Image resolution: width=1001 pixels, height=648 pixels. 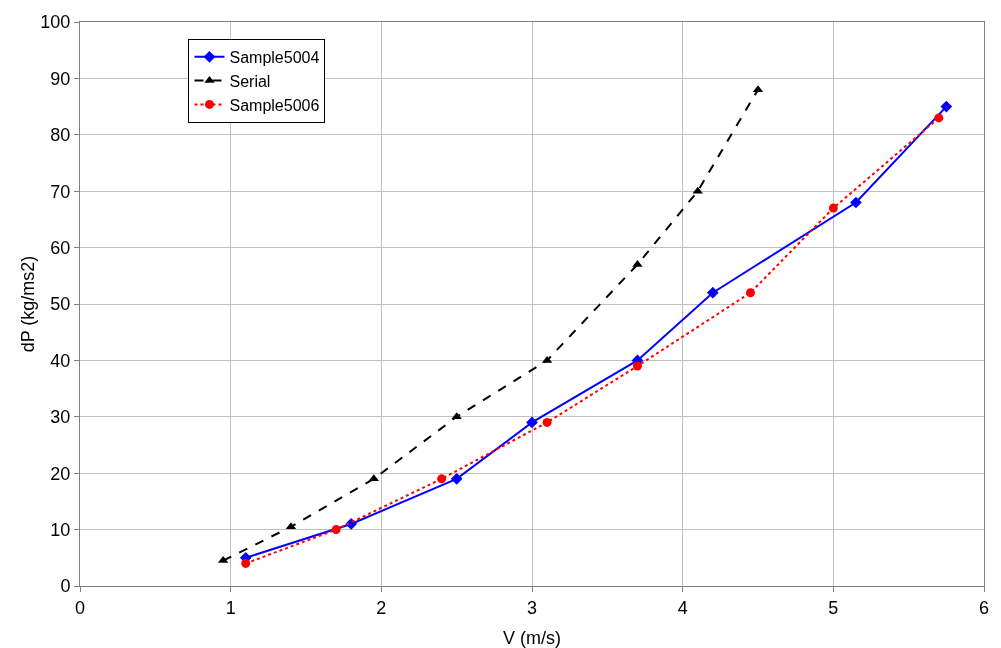 What do you see at coordinates (682, 607) in the screenshot?
I see `x-tick-label: 4` at bounding box center [682, 607].